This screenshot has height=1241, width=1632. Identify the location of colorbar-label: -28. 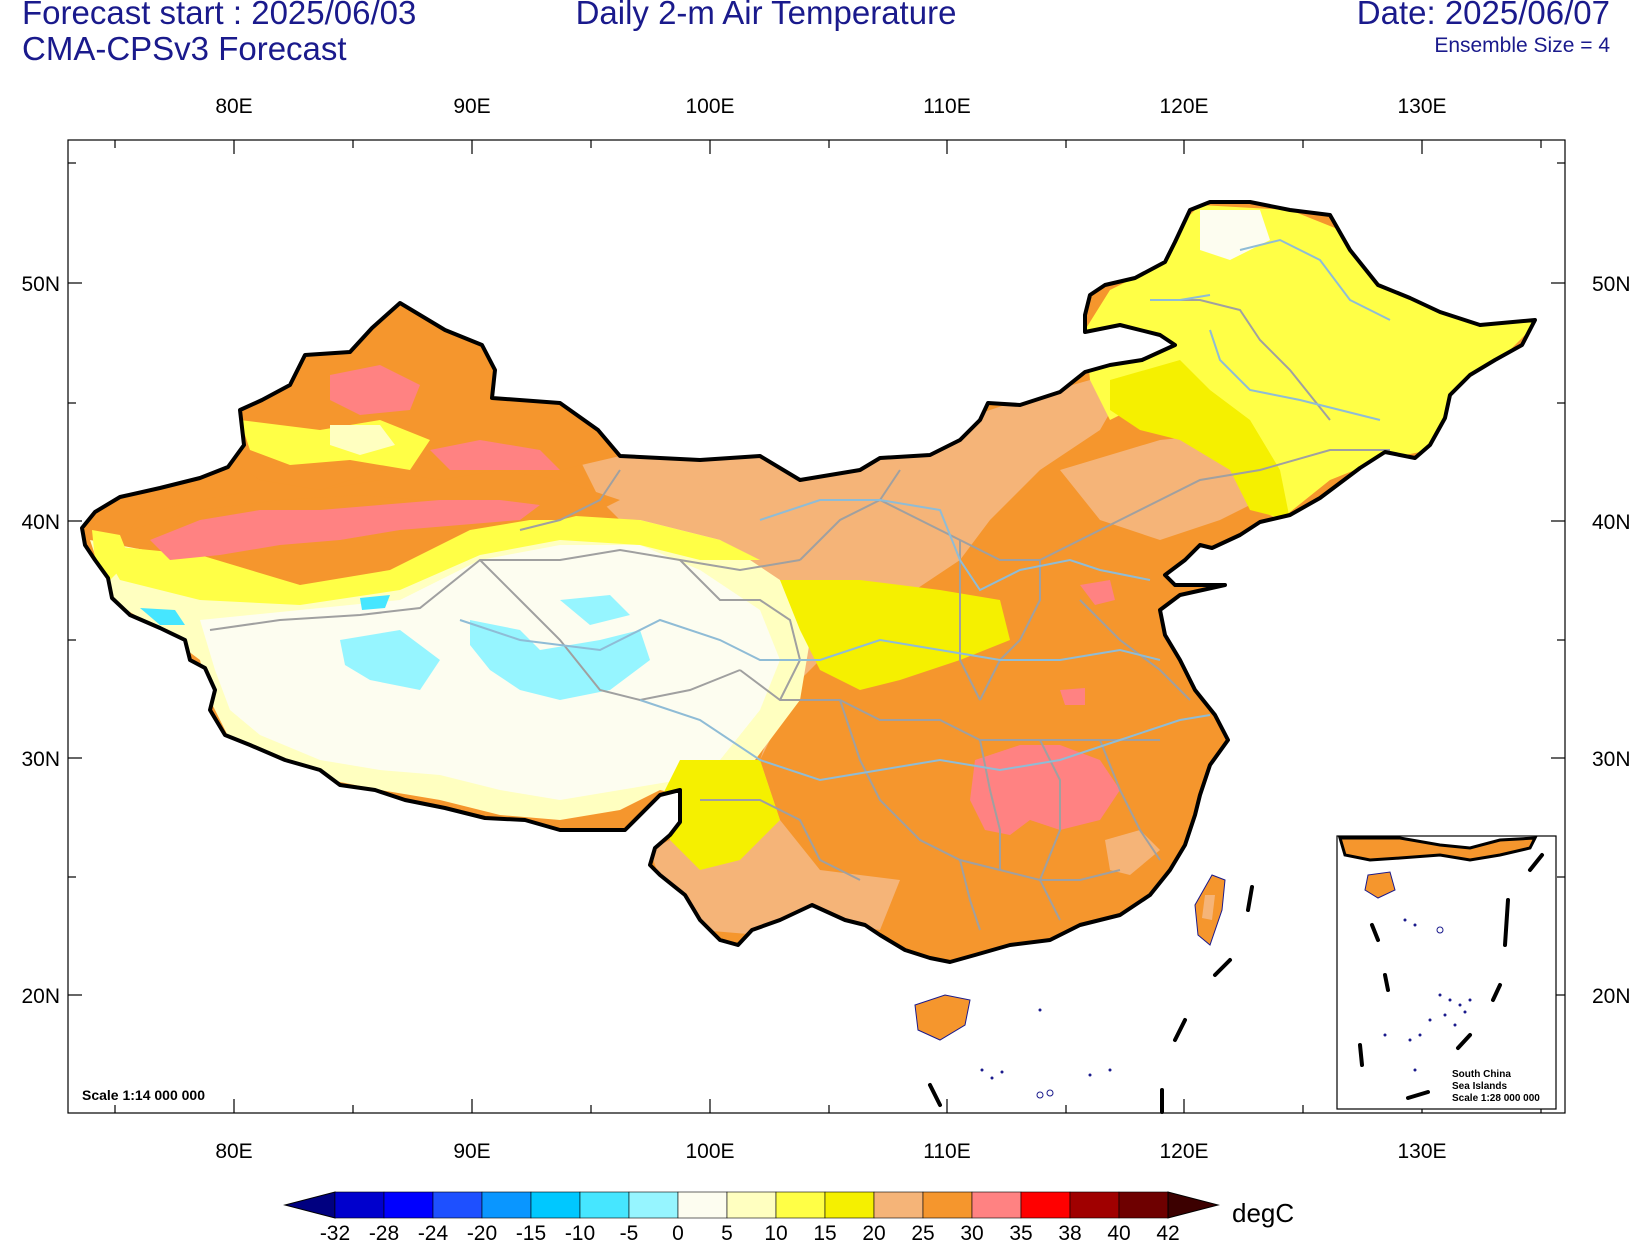
(384, 1231).